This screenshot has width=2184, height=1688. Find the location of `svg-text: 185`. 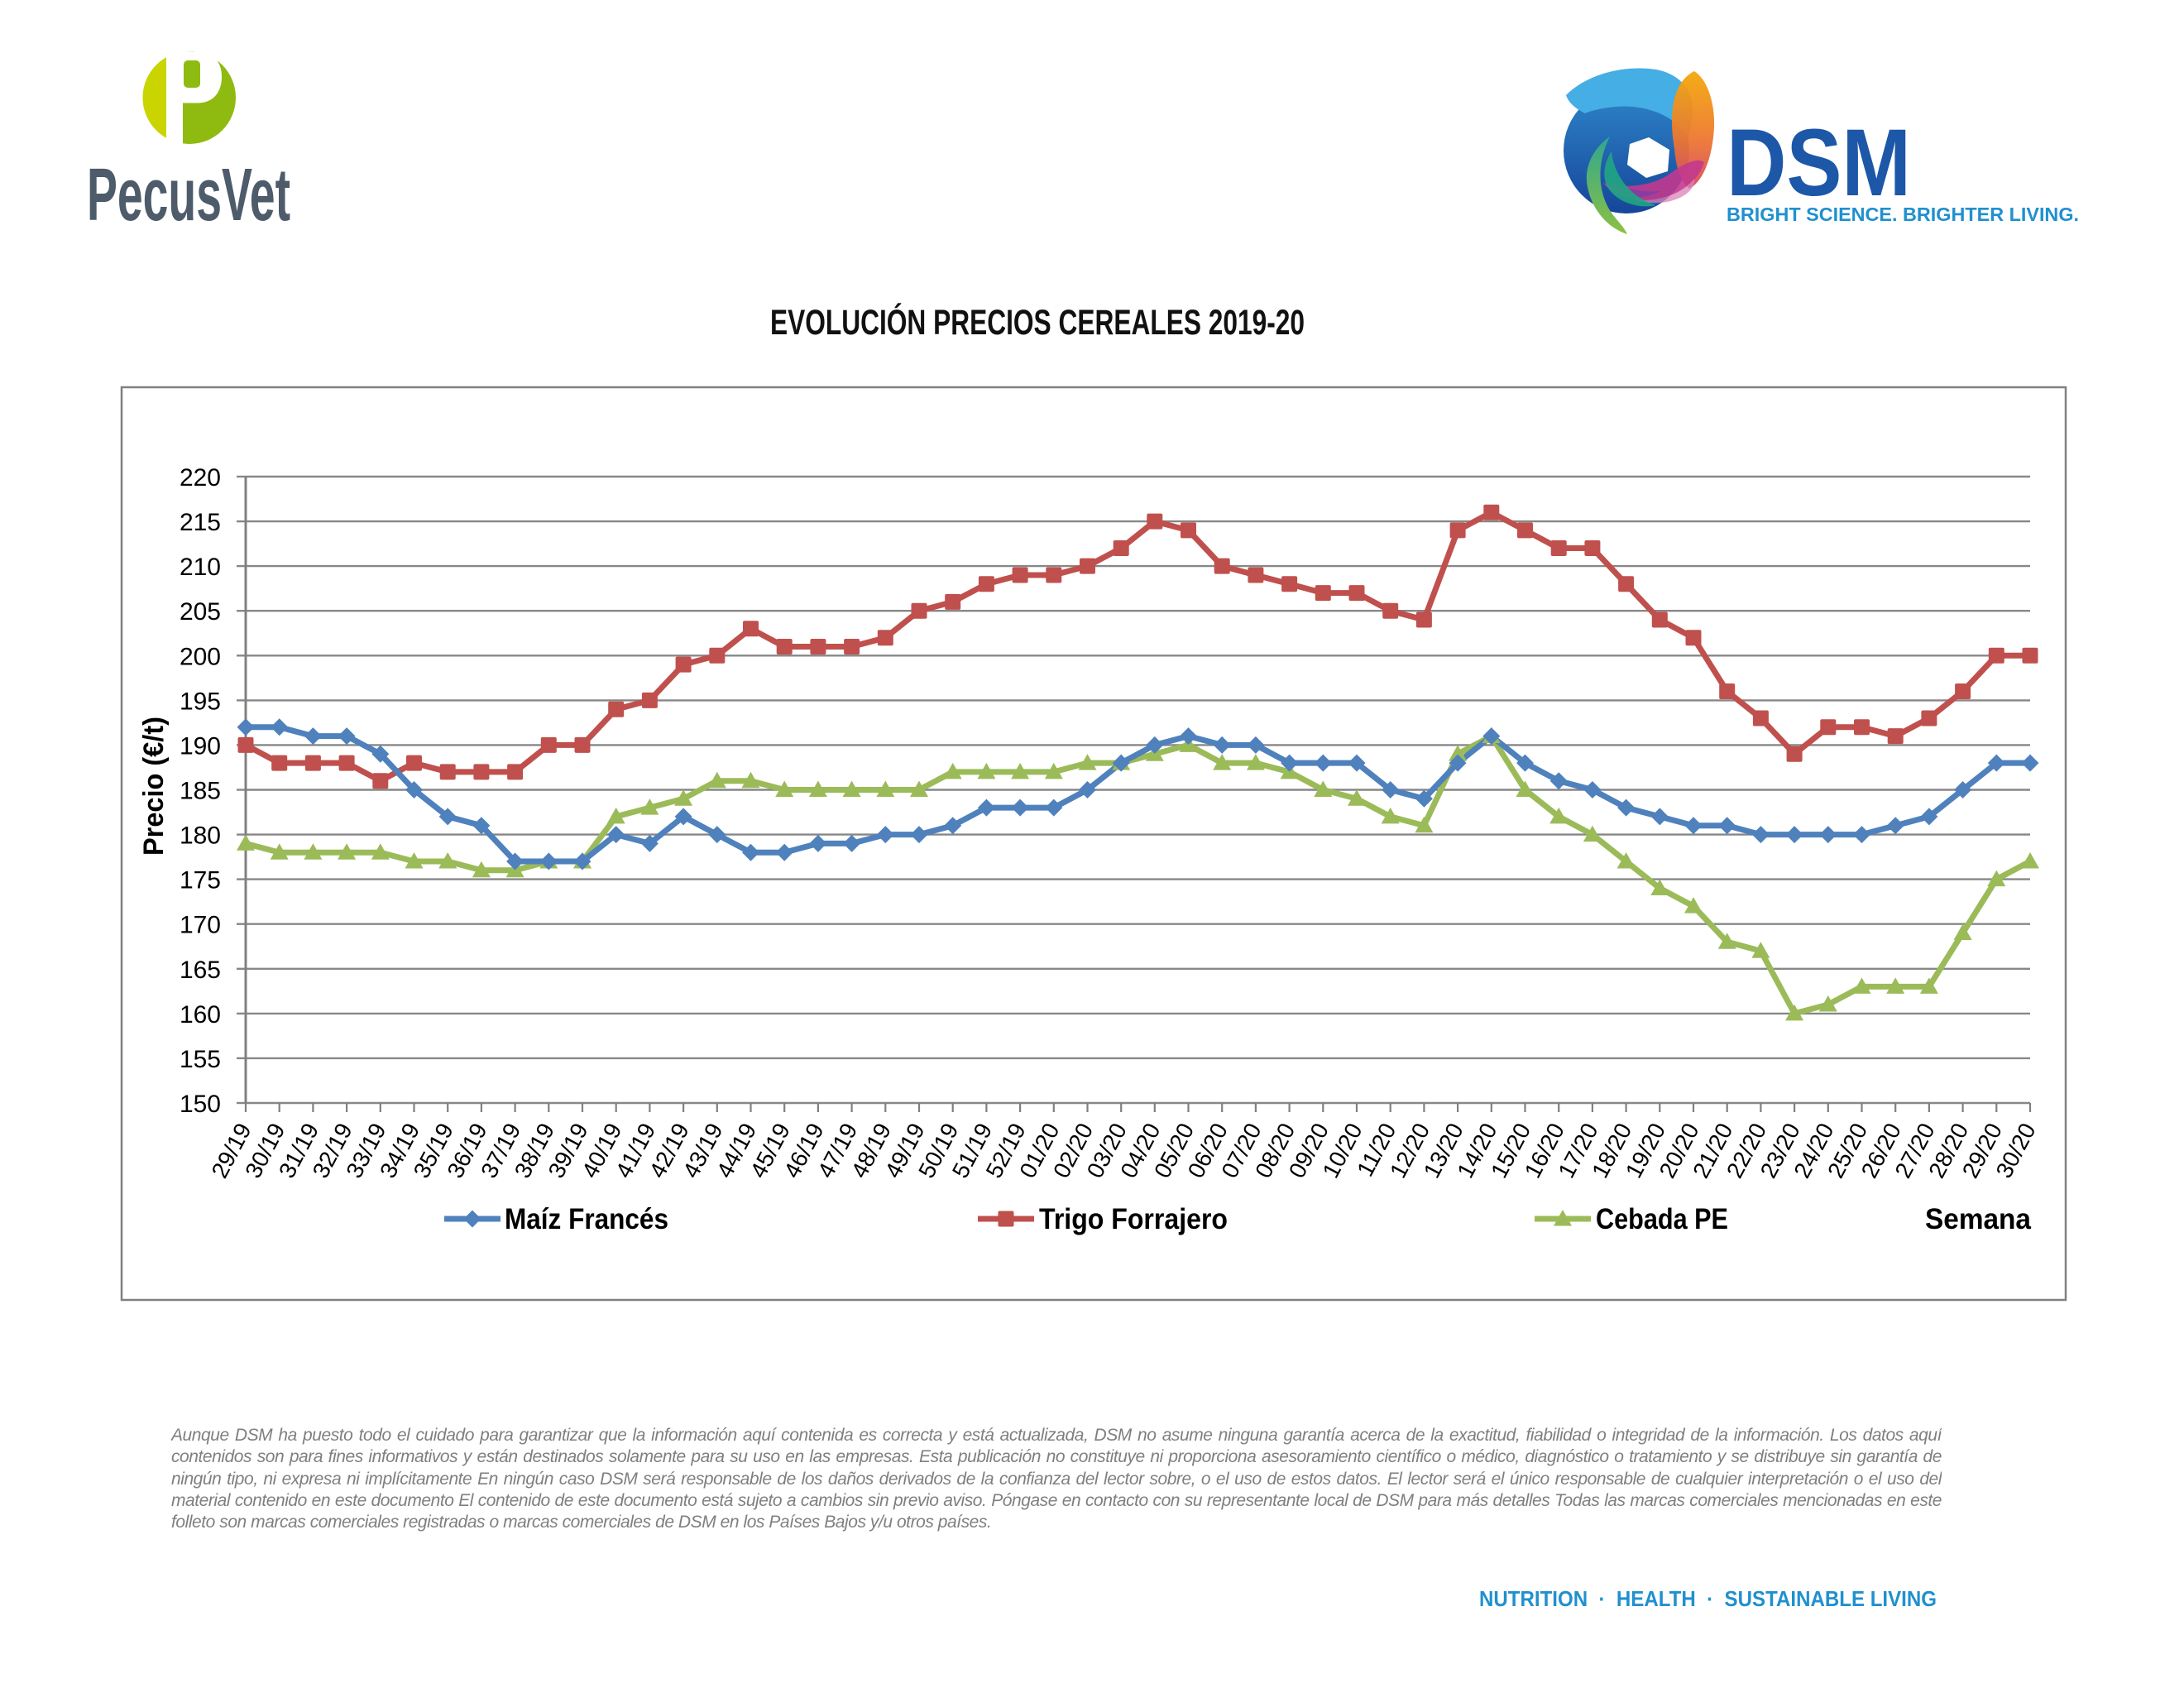

svg-text: 185 is located at coordinates (200, 791).